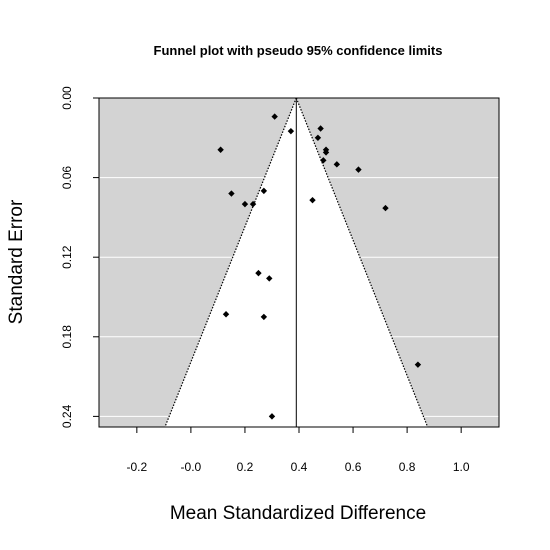 The height and width of the screenshot is (550, 550). I want to click on y-tick-label: 0.24, so click(67, 416).